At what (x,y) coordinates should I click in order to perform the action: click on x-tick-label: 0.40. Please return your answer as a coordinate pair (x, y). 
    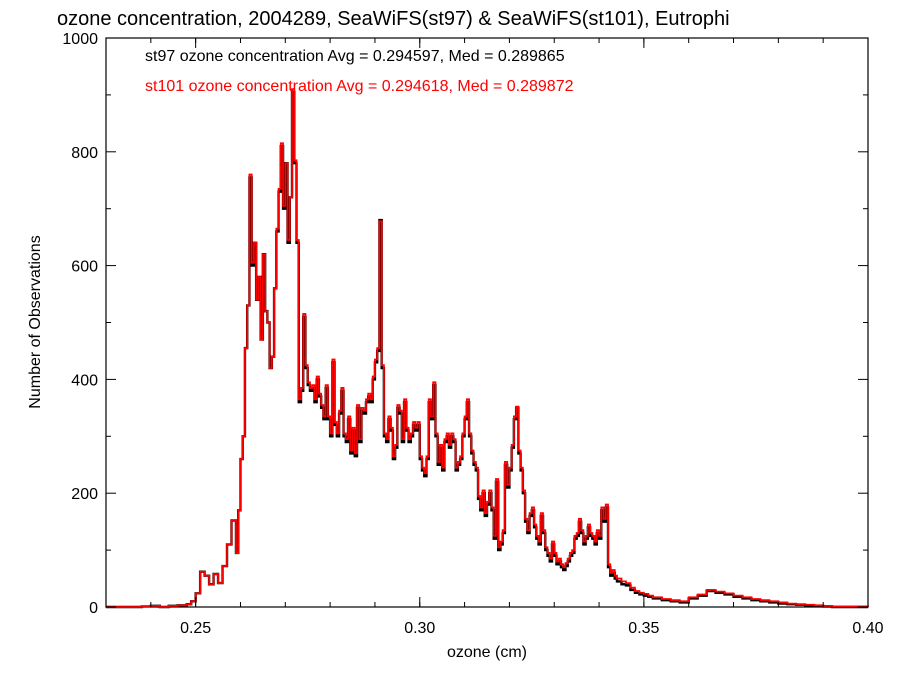
    Looking at the image, I should click on (867, 628).